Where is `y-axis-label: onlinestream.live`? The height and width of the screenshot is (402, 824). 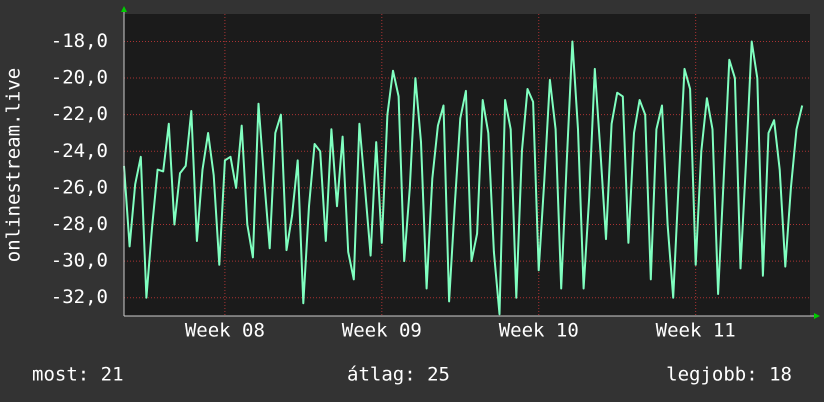
y-axis-label: onlinestream.live is located at coordinates (14, 165).